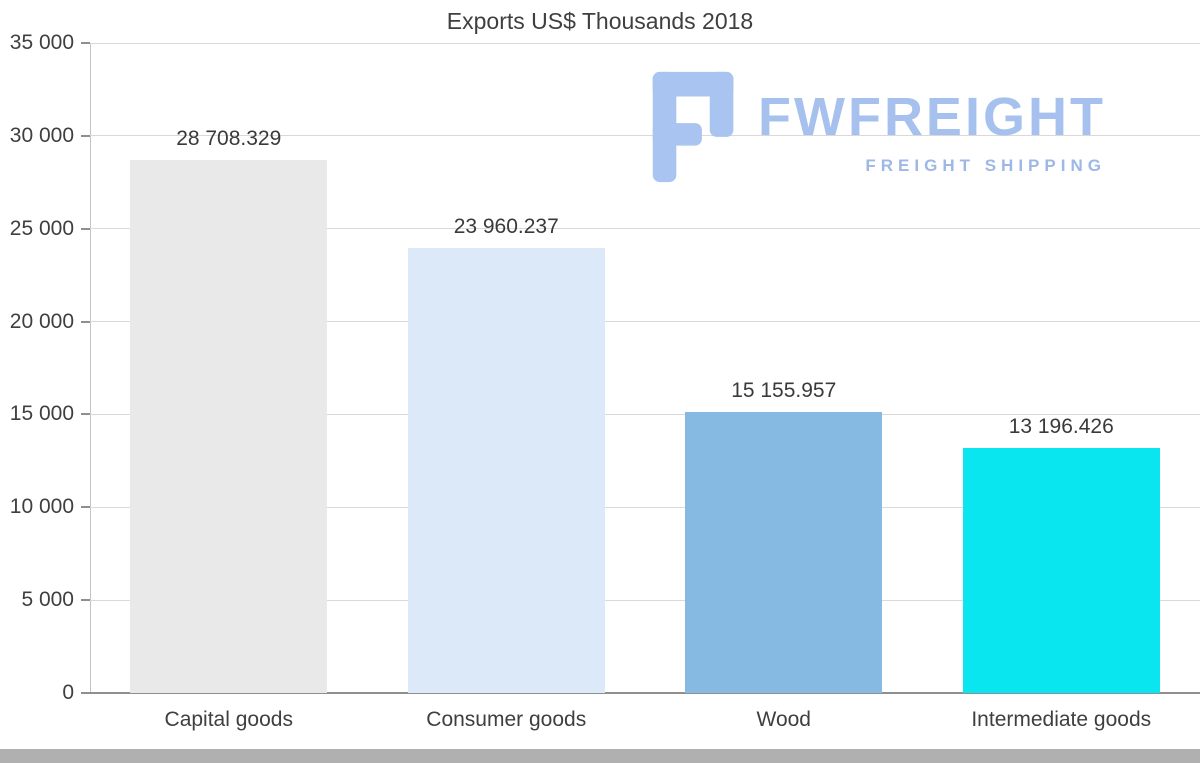 Image resolution: width=1200 pixels, height=763 pixels. What do you see at coordinates (506, 227) in the screenshot?
I see `bar-value-label: 23 960.237` at bounding box center [506, 227].